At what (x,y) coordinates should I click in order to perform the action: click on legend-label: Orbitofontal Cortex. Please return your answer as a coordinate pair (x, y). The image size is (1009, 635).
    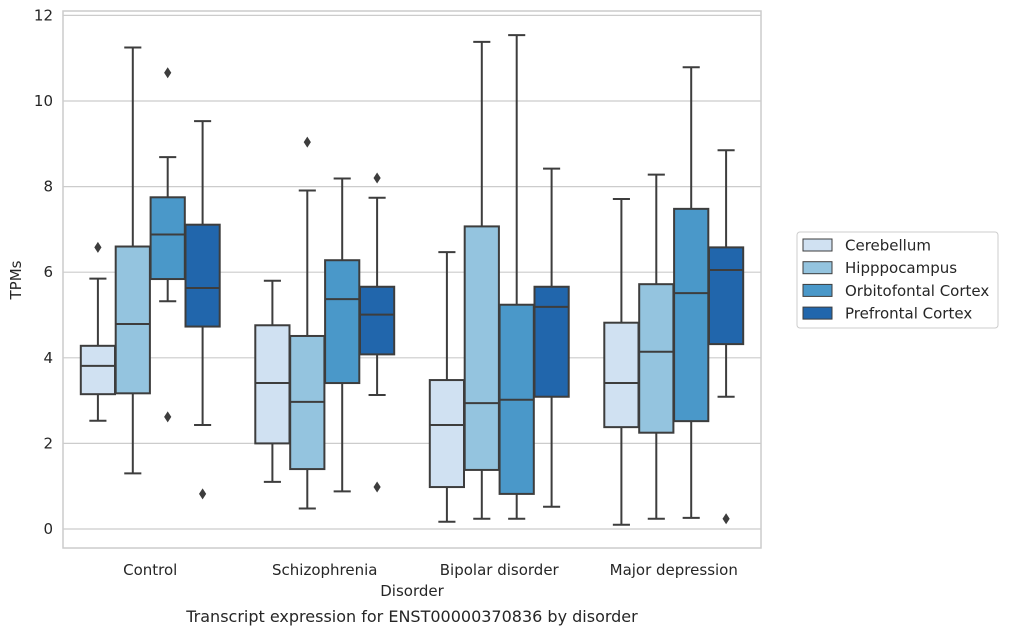
    Looking at the image, I should click on (917, 291).